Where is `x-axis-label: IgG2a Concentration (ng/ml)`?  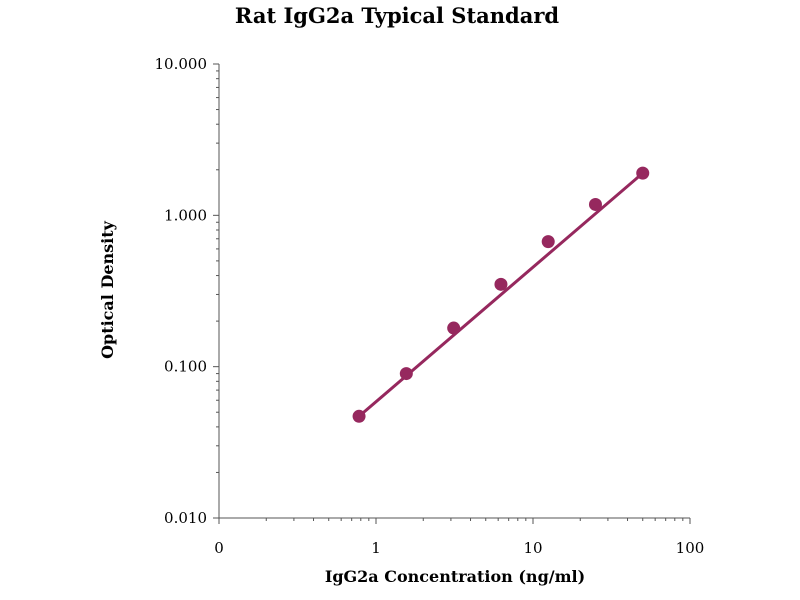 x-axis-label: IgG2a Concentration (ng/ml) is located at coordinates (455, 576).